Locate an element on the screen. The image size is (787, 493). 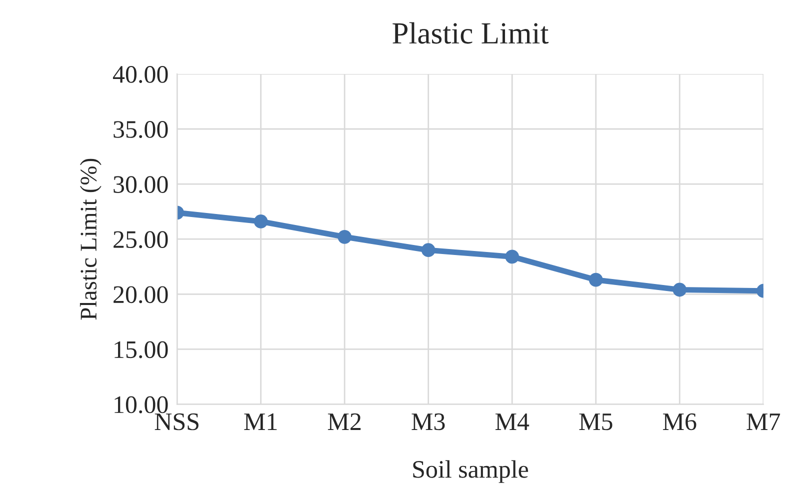
y-tick-label: 30.00 is located at coordinates (141, 185).